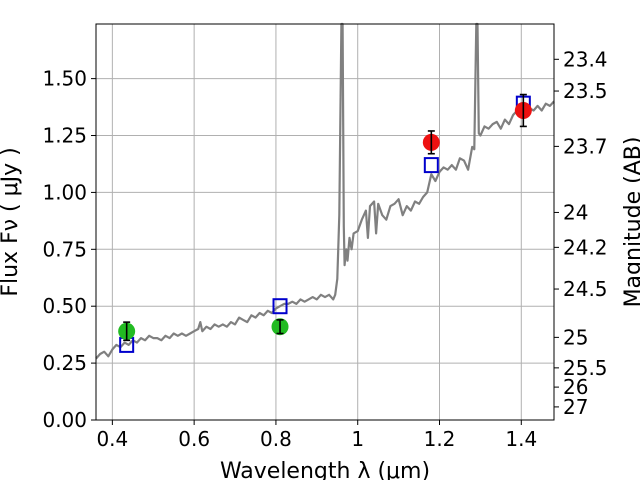 This screenshot has width=640, height=480. Describe the element at coordinates (64, 249) in the screenshot. I see `y-tick-label: 0.75` at that location.